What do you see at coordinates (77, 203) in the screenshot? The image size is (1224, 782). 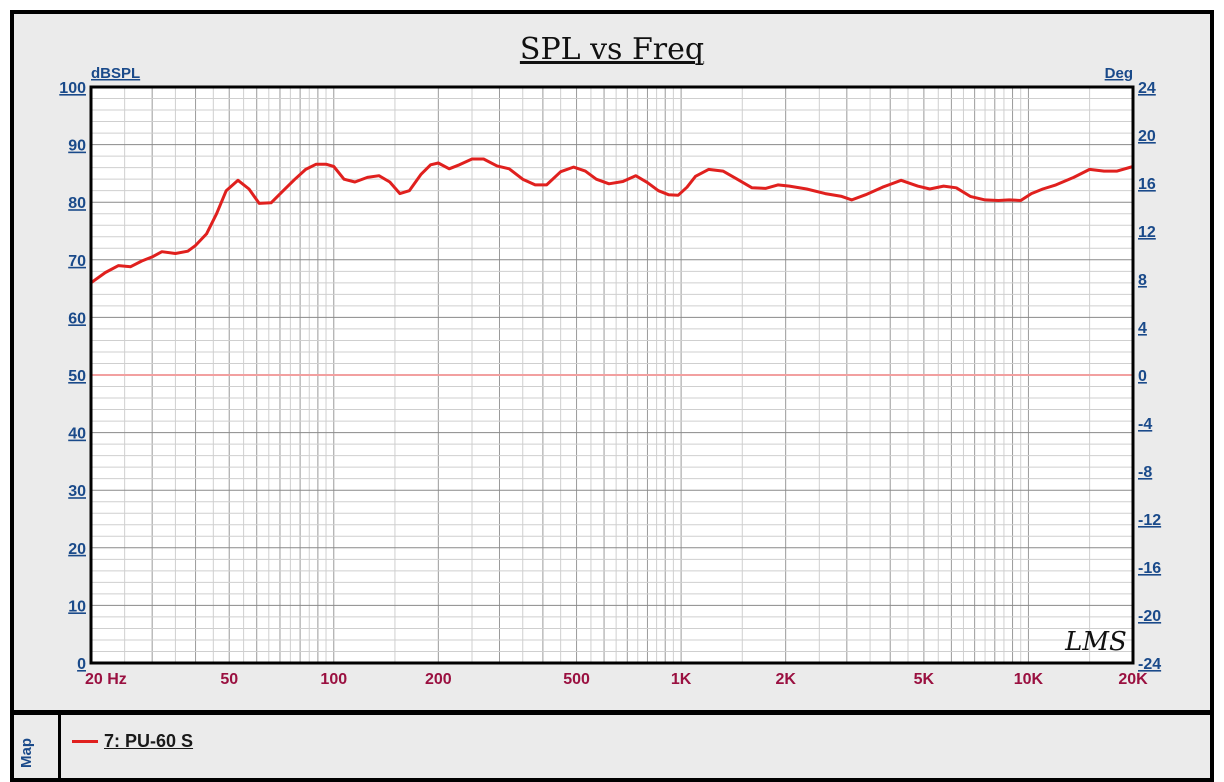 I see `y-tick-label: 80` at bounding box center [77, 203].